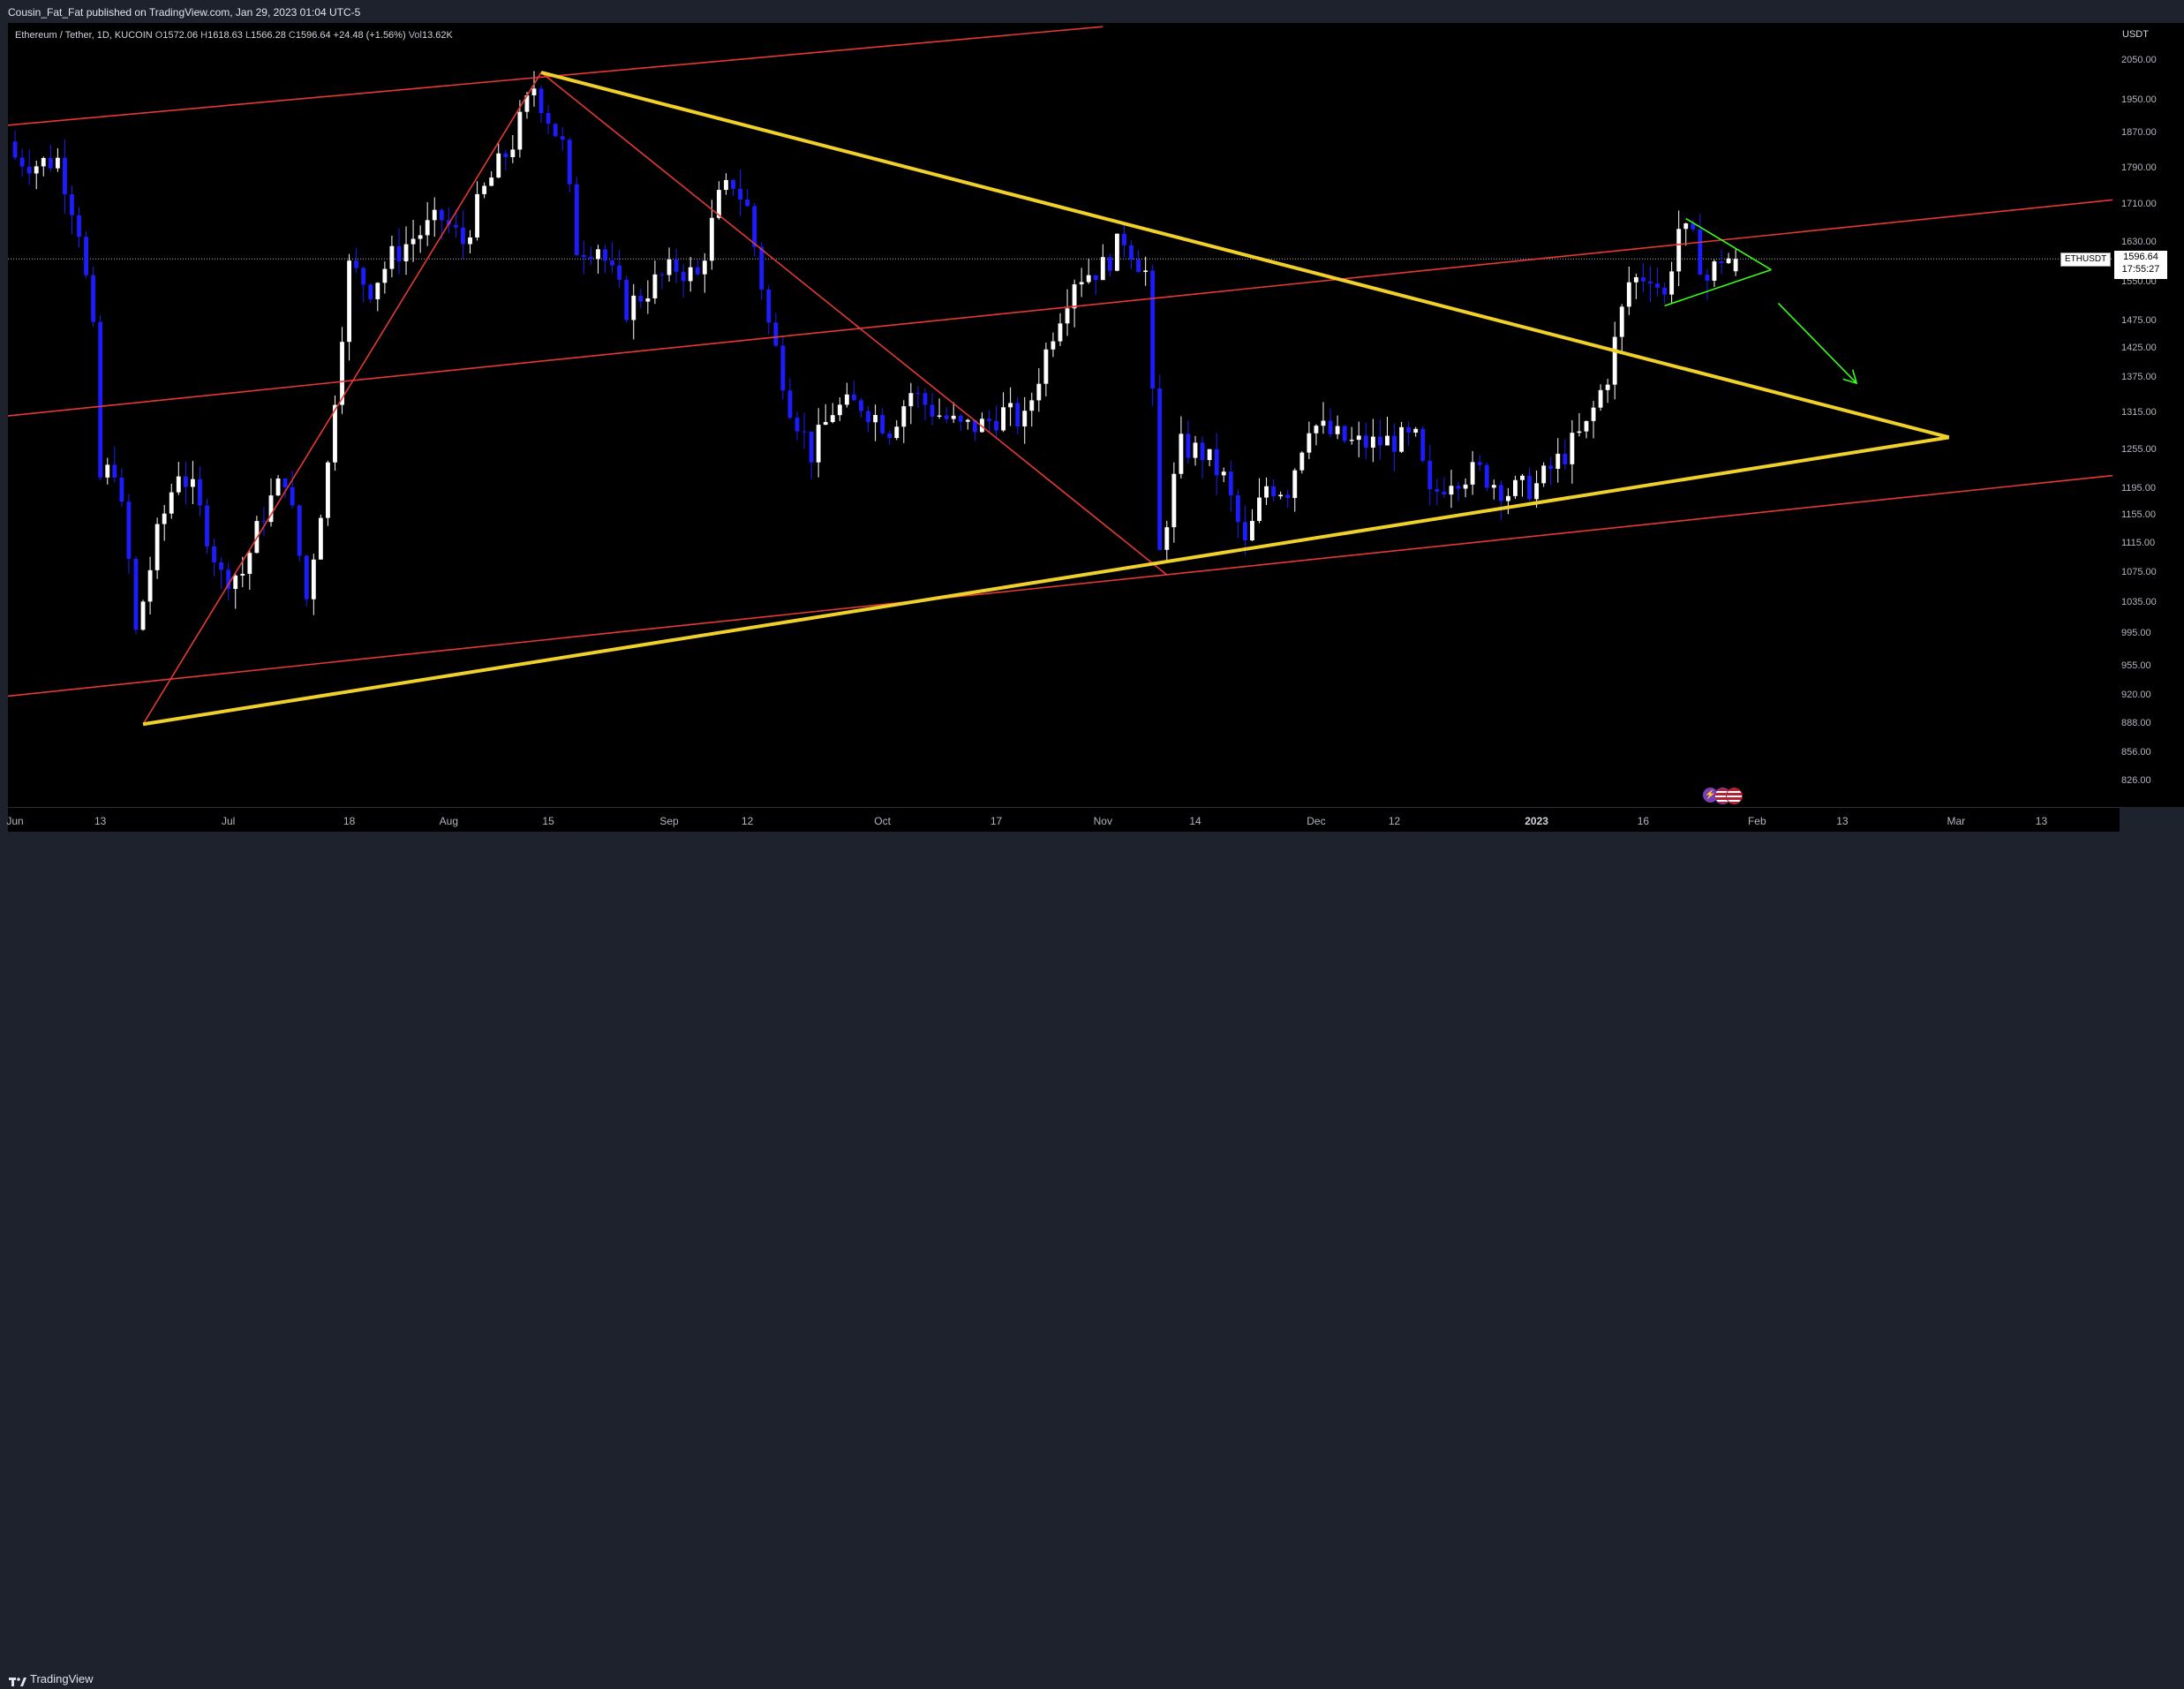 Image resolution: width=2184 pixels, height=1689 pixels. I want to click on tradingview-logo: TradingView, so click(51, 1679).